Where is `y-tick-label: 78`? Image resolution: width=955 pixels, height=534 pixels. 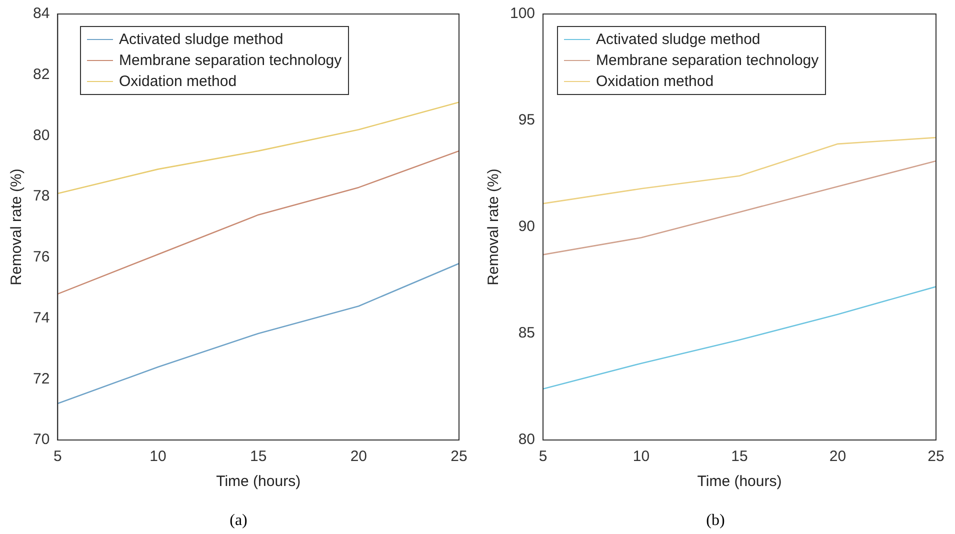 y-tick-label: 78 is located at coordinates (41, 196).